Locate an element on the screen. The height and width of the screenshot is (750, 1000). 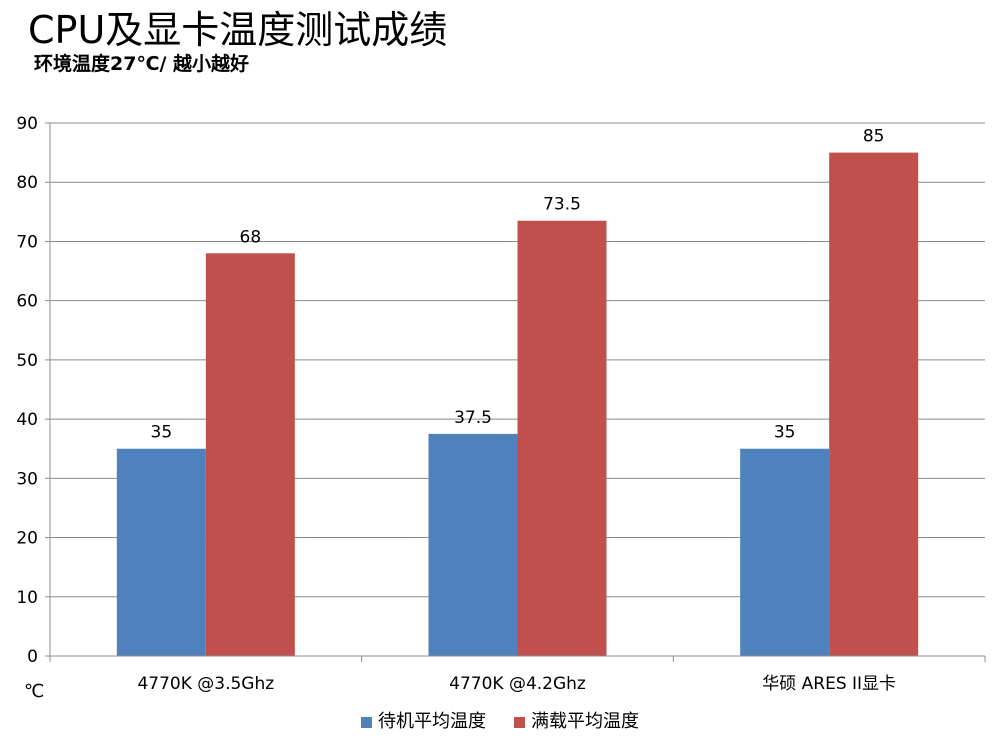
legend-label-load: 满载平均温度 is located at coordinates (585, 721).